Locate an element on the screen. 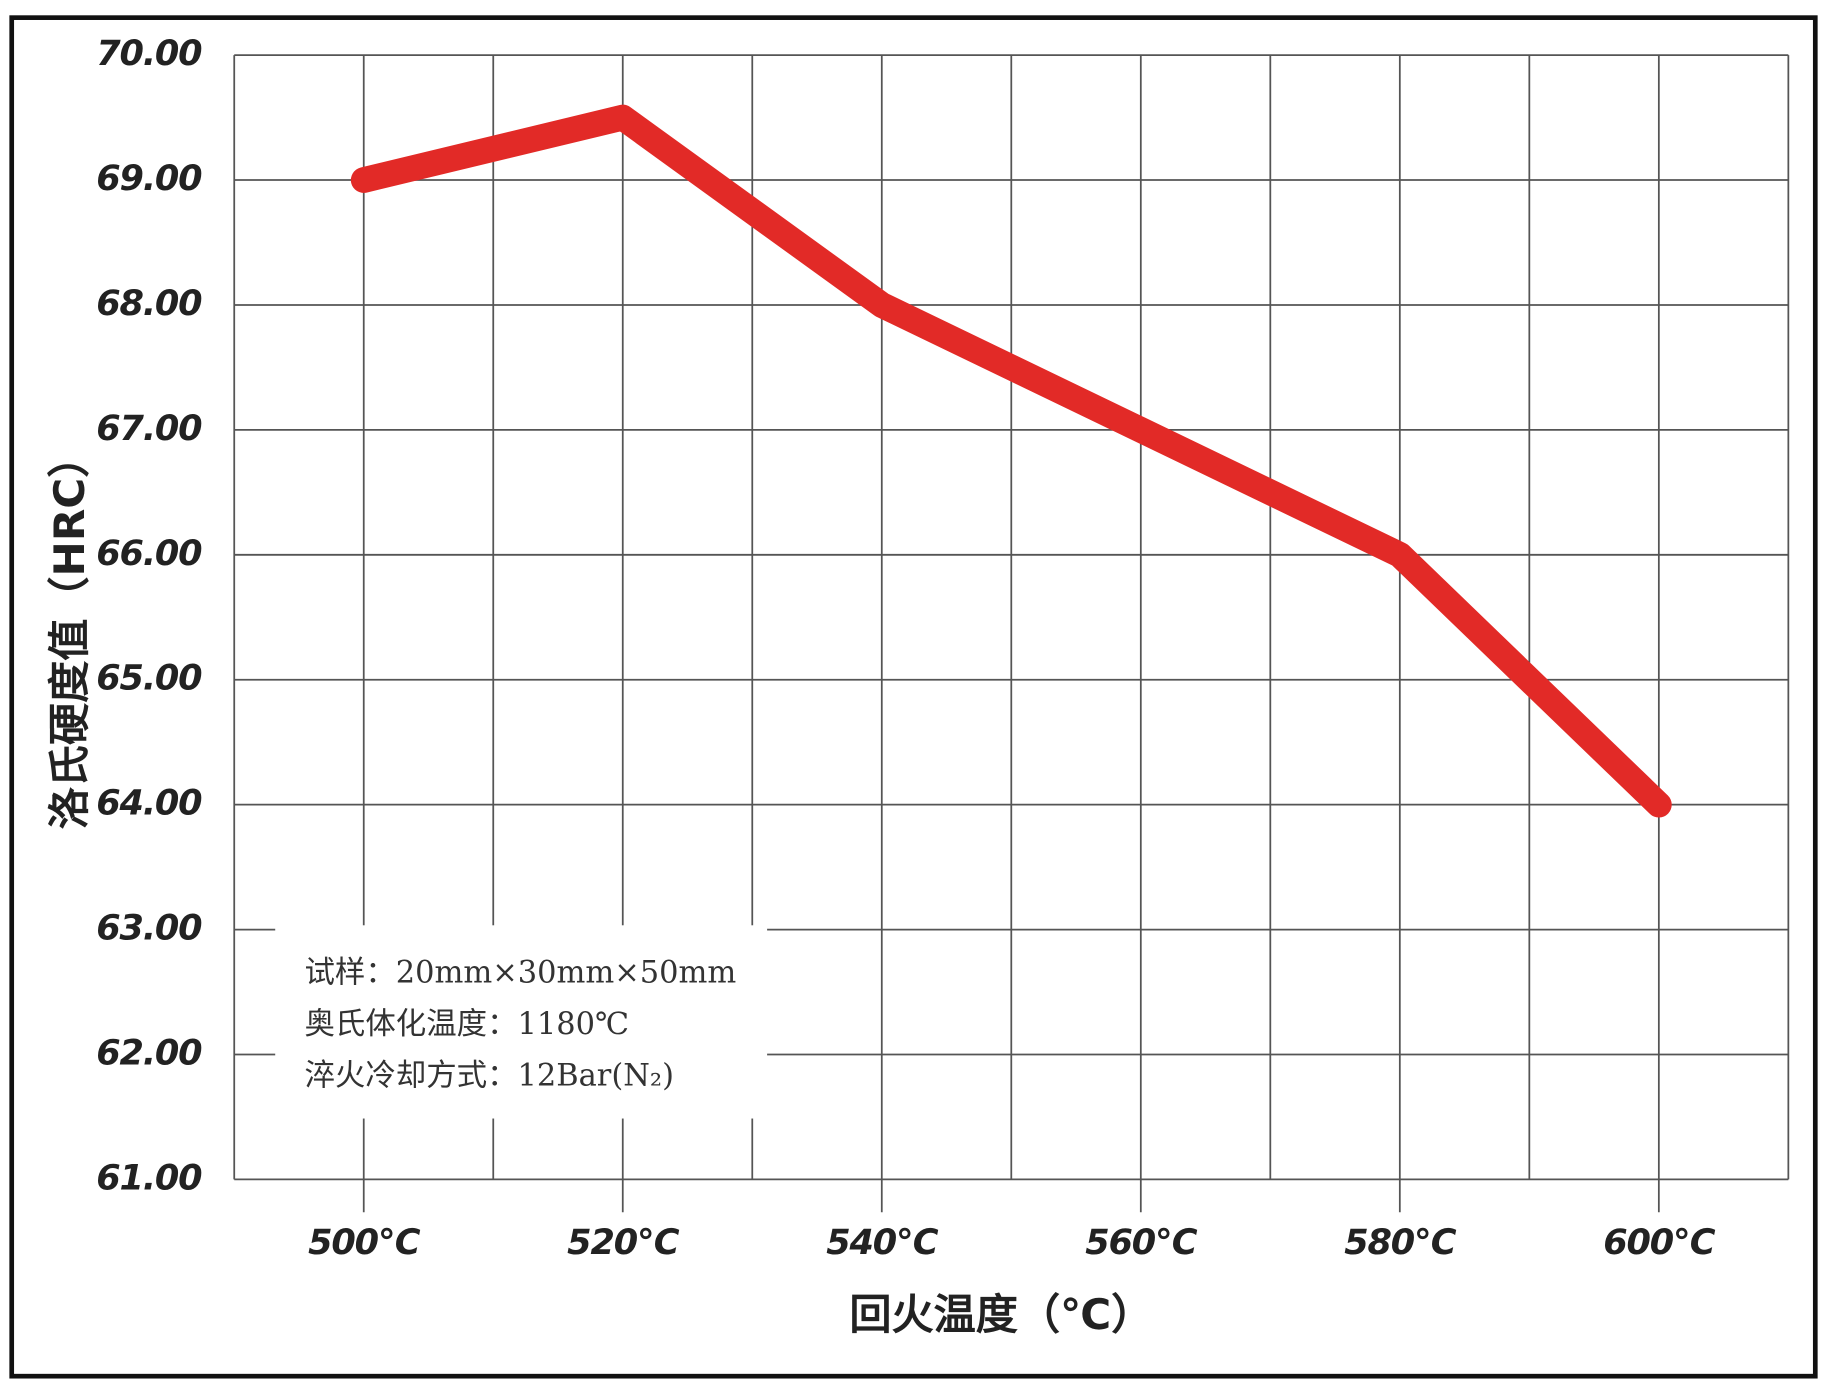 The width and height of the screenshot is (1827, 1395). x-tick-label: 540℃ is located at coordinates (882, 1242).